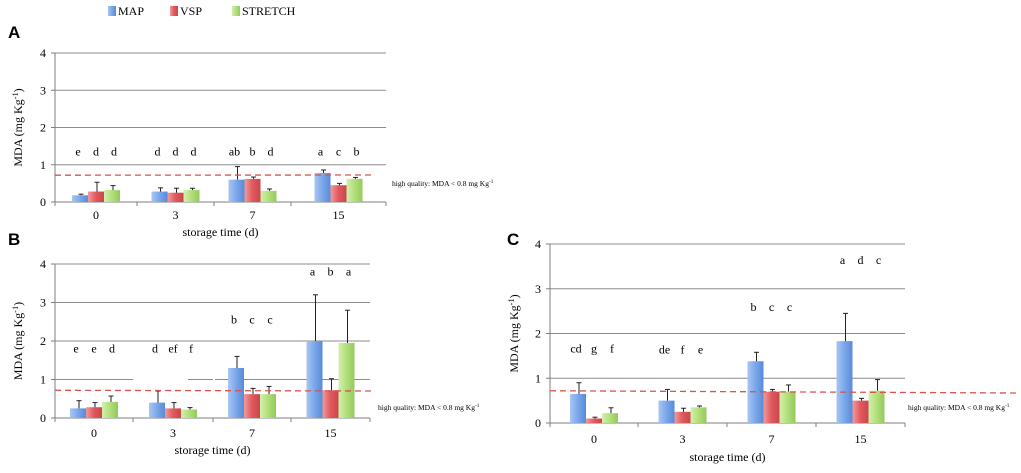 The width and height of the screenshot is (1021, 473). Describe the element at coordinates (112, 349) in the screenshot. I see `sig-letter-b-day0-stretch: d` at that location.